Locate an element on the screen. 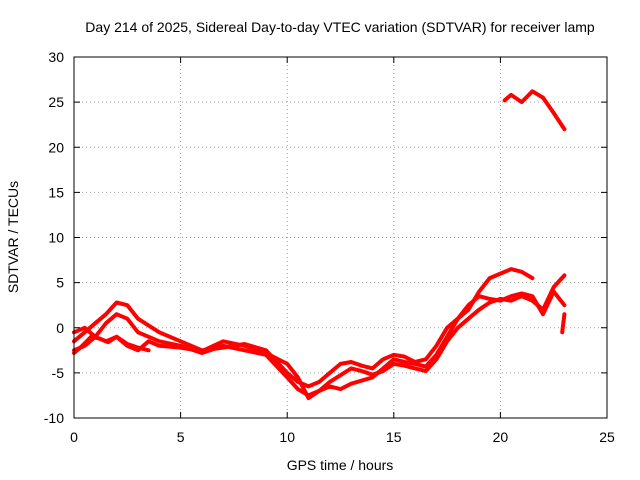  y-tick-label: 0 is located at coordinates (60, 328).